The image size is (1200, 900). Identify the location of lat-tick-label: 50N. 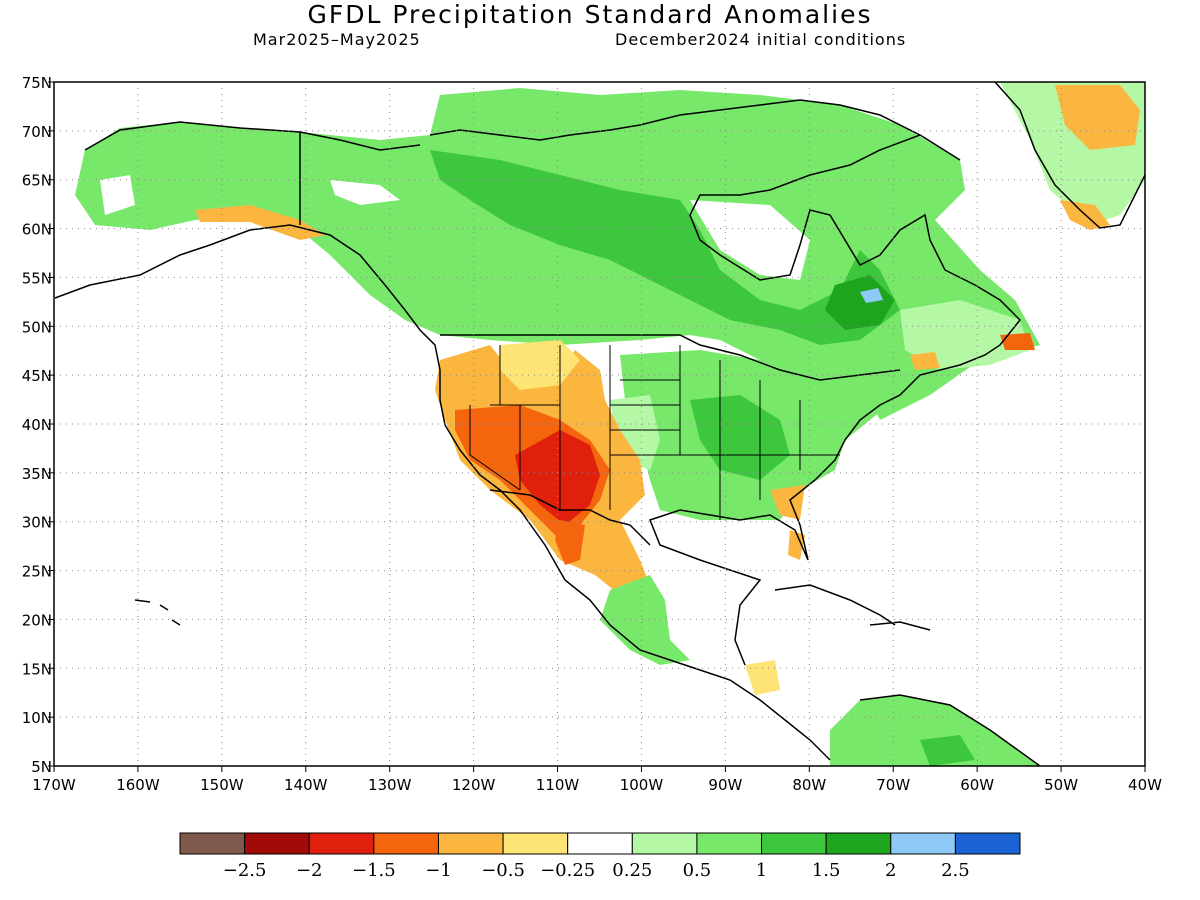
(37, 327).